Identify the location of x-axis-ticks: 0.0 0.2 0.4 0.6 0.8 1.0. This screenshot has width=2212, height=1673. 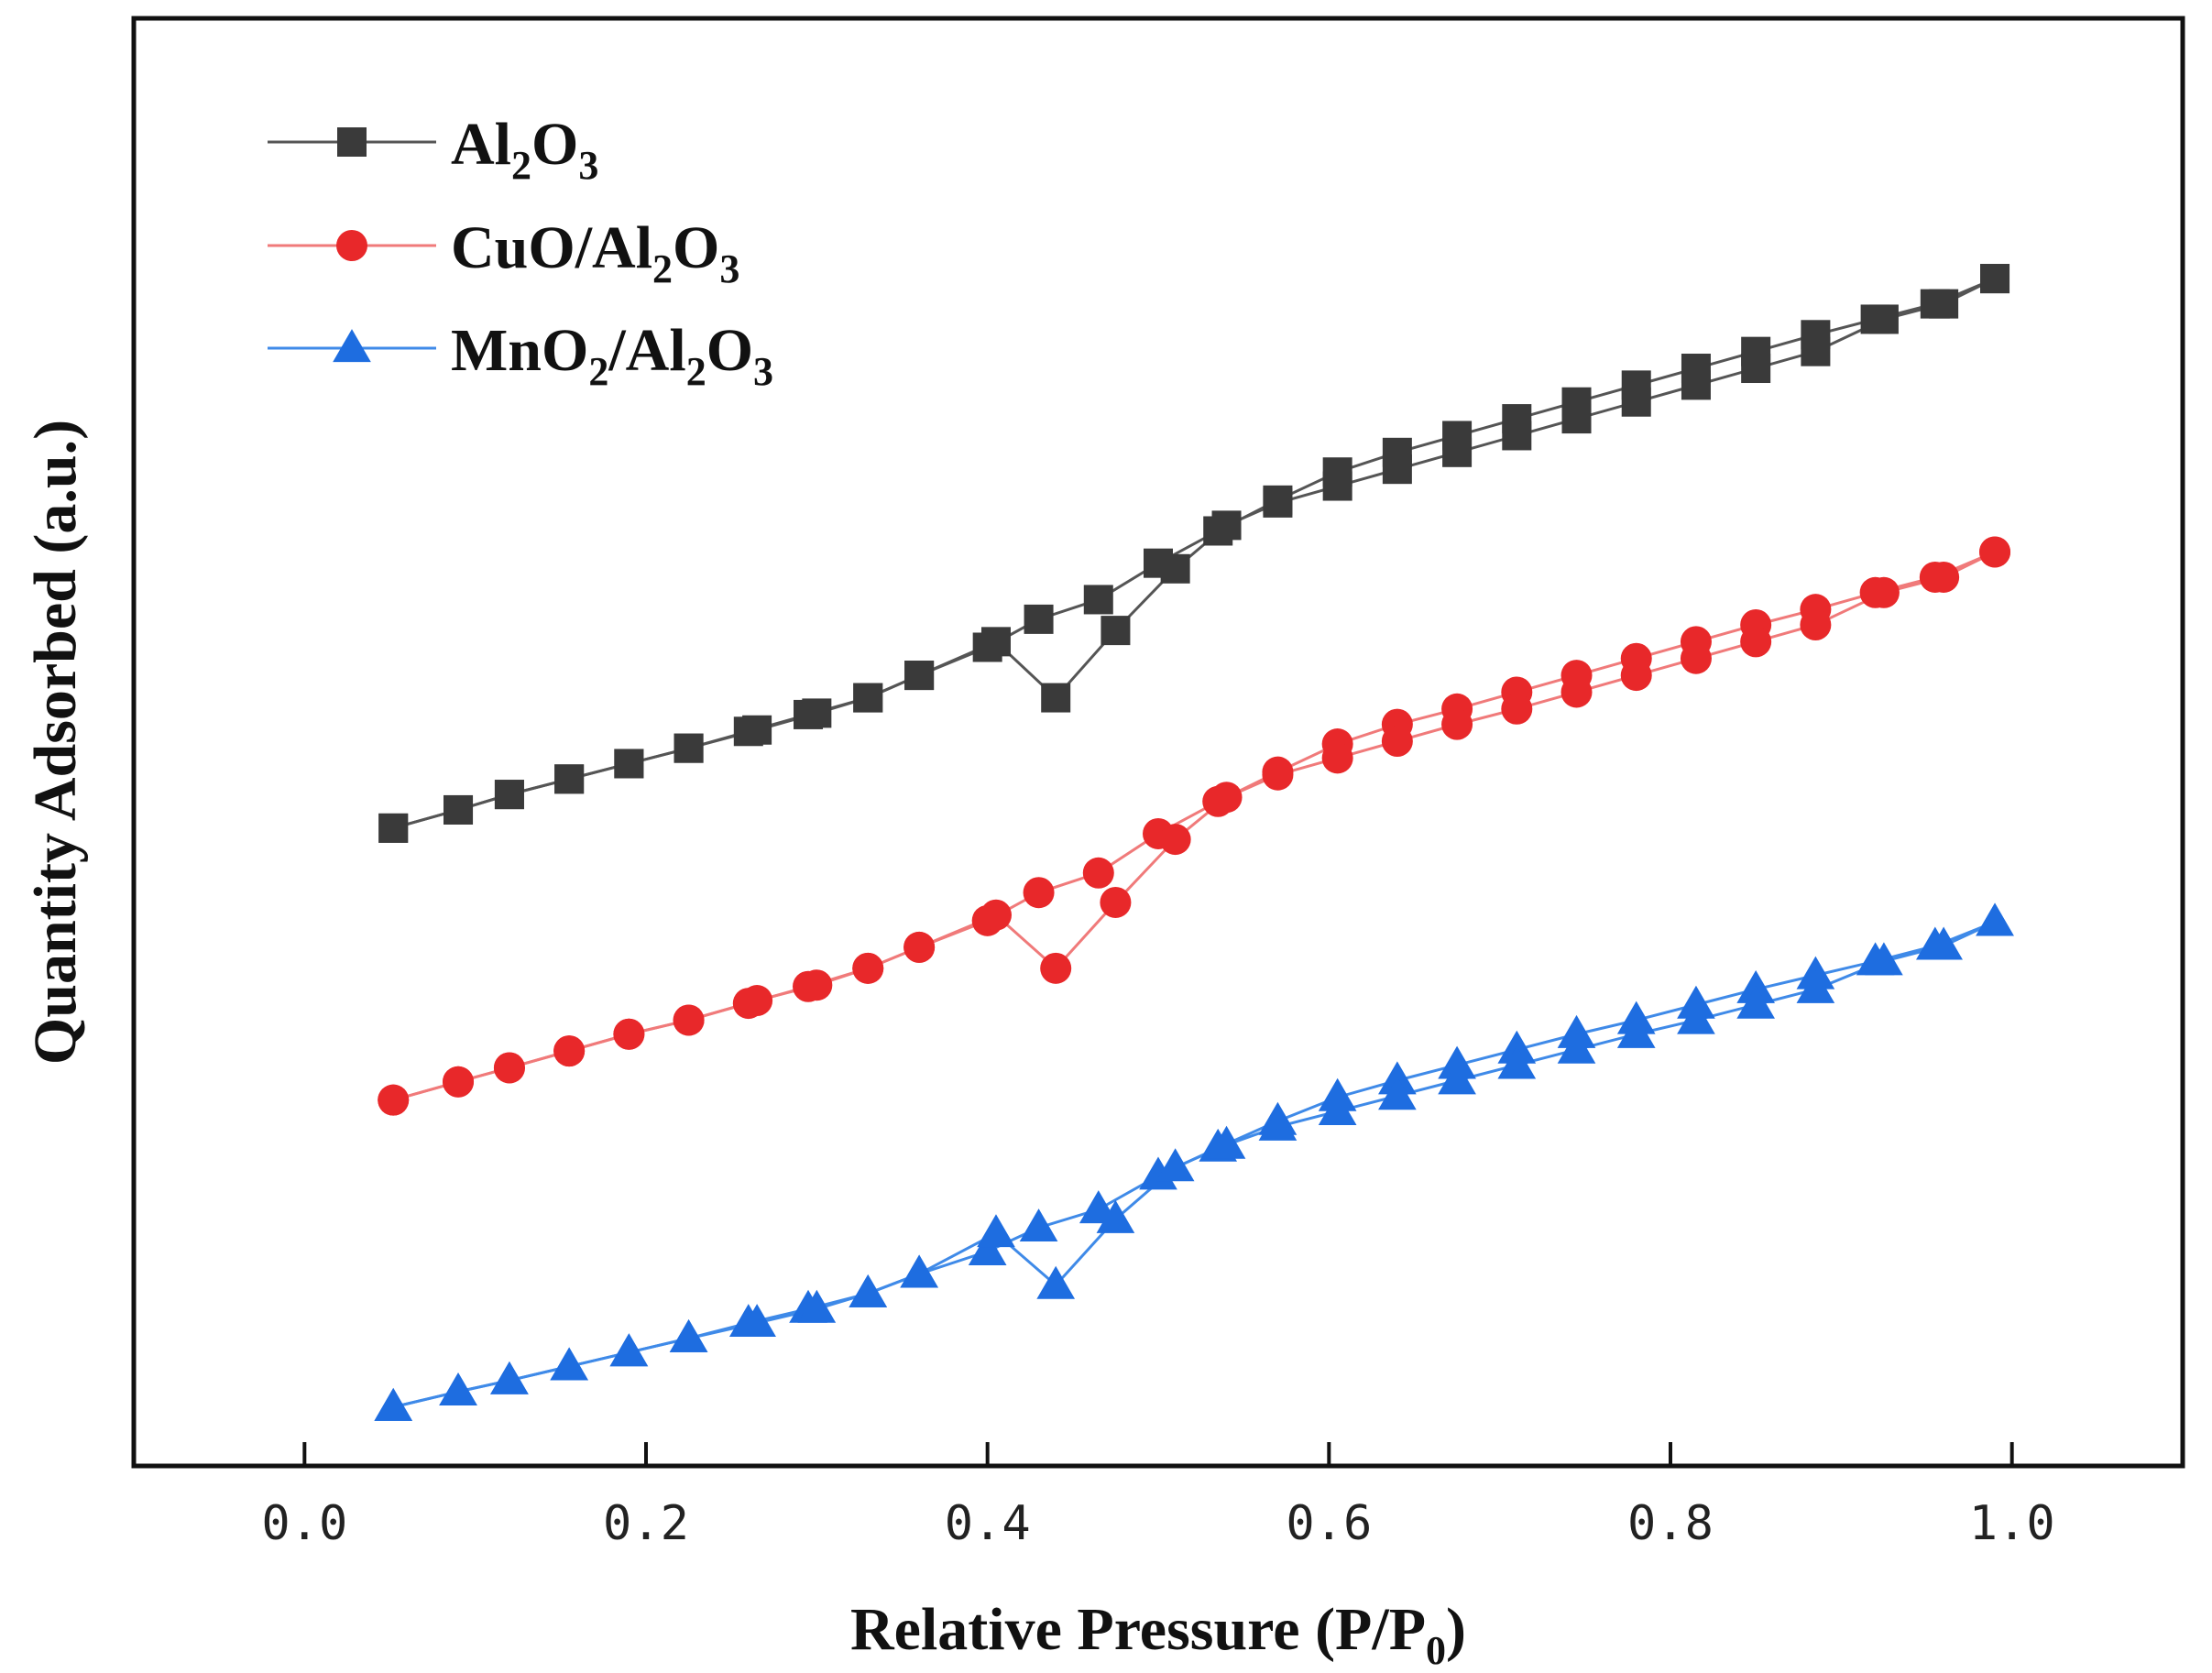
(1158, 1496).